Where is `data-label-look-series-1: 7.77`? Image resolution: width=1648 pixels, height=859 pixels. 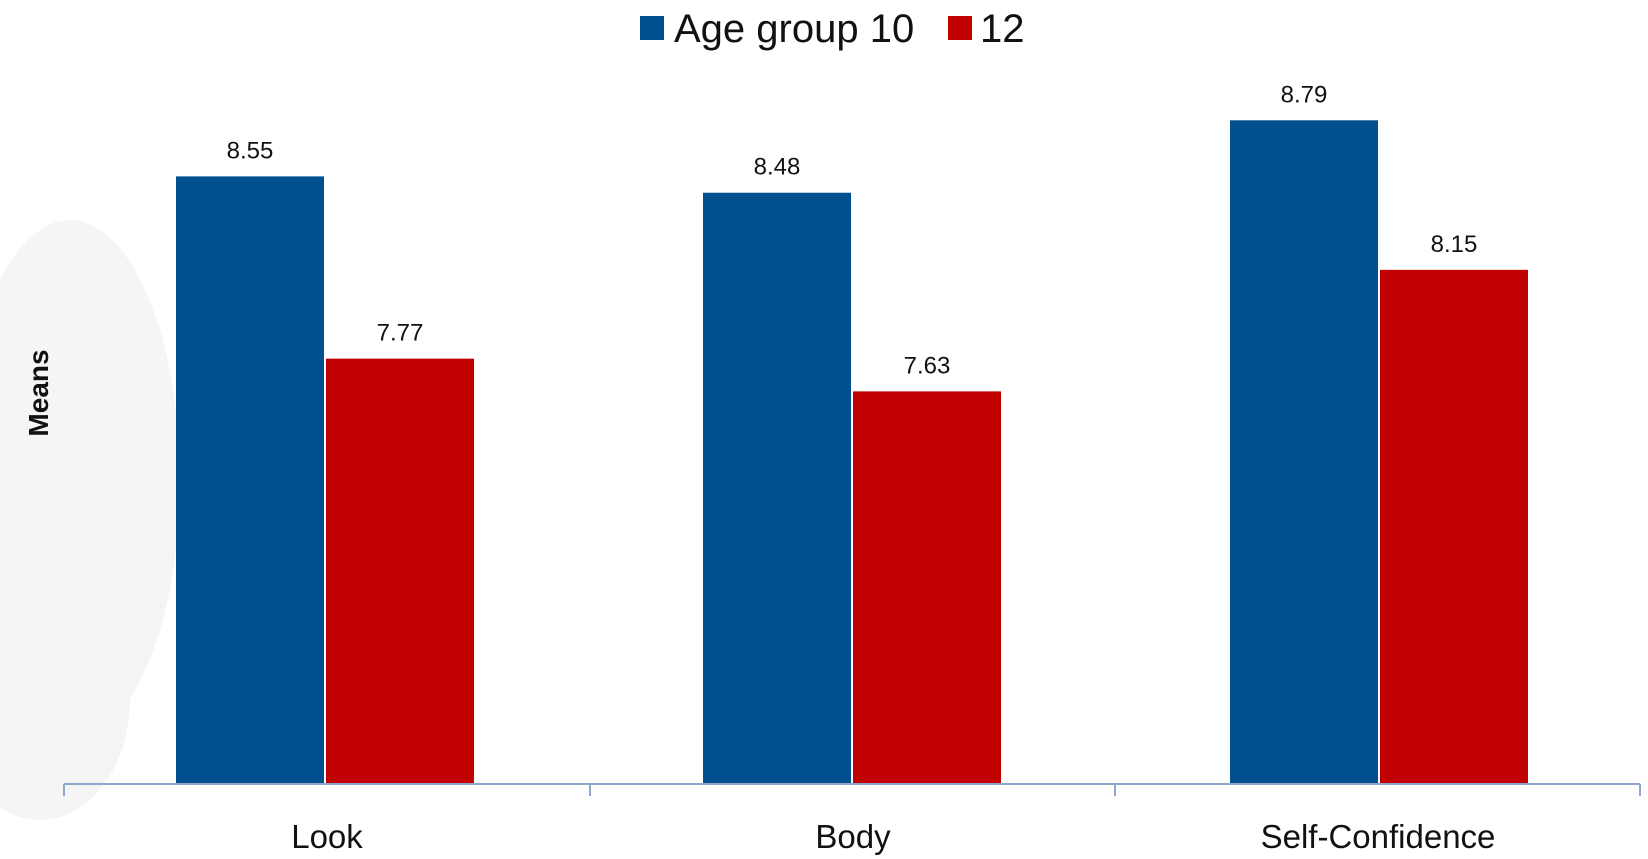 data-label-look-series-1: 7.77 is located at coordinates (400, 333).